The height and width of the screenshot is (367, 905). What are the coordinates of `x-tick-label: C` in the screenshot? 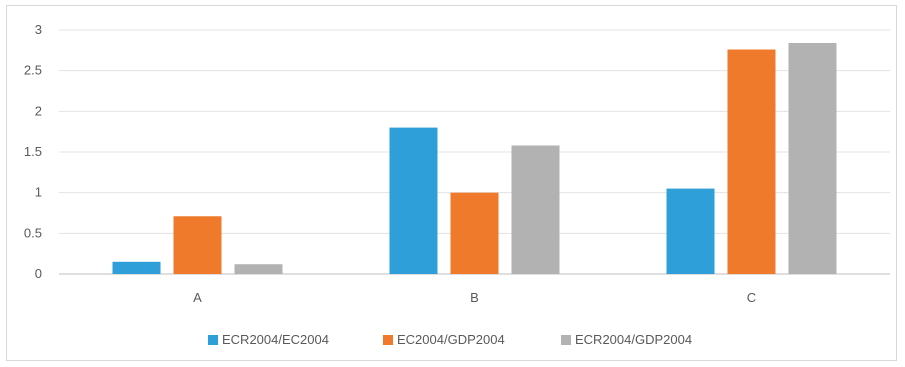 It's located at (751, 297).